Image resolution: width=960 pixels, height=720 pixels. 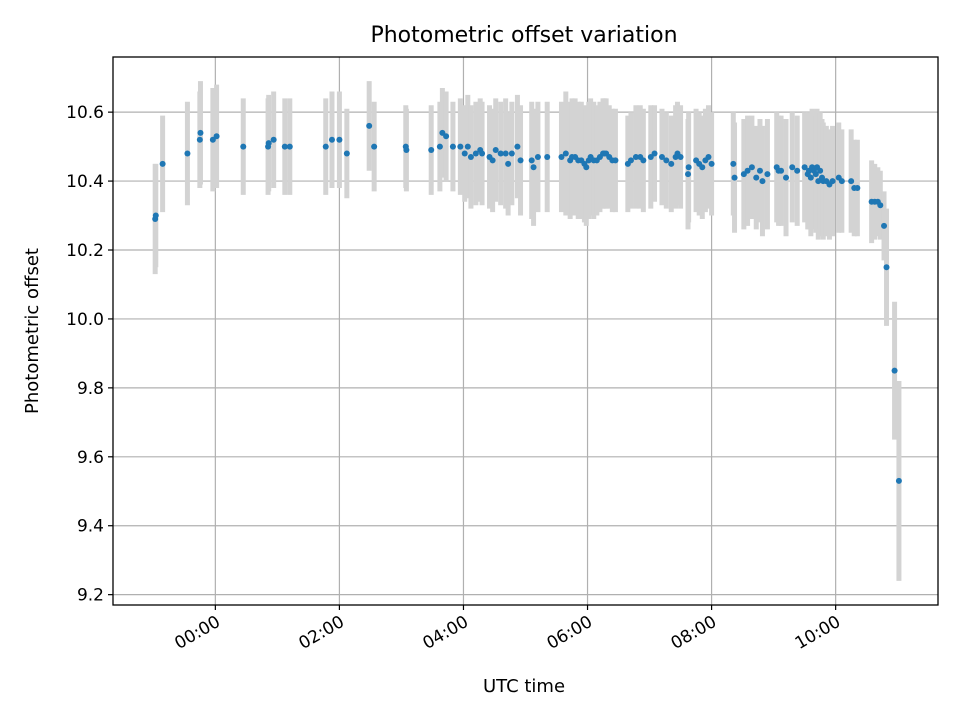 What do you see at coordinates (85, 320) in the screenshot?
I see `y-tick-label: 10.0` at bounding box center [85, 320].